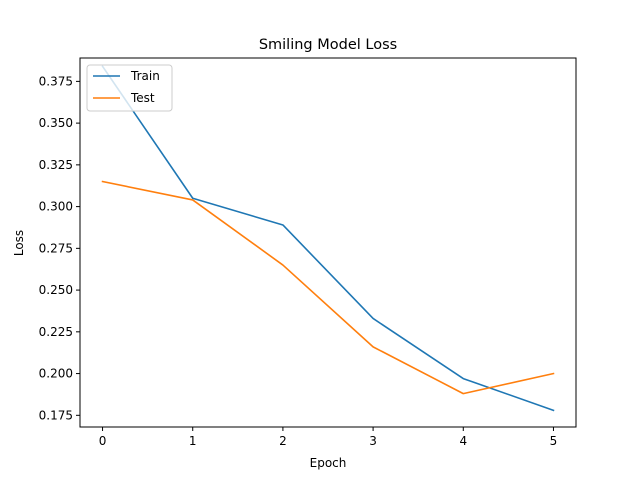 The image size is (640, 480). Describe the element at coordinates (129, 88) in the screenshot. I see `legend: Train Test` at that location.